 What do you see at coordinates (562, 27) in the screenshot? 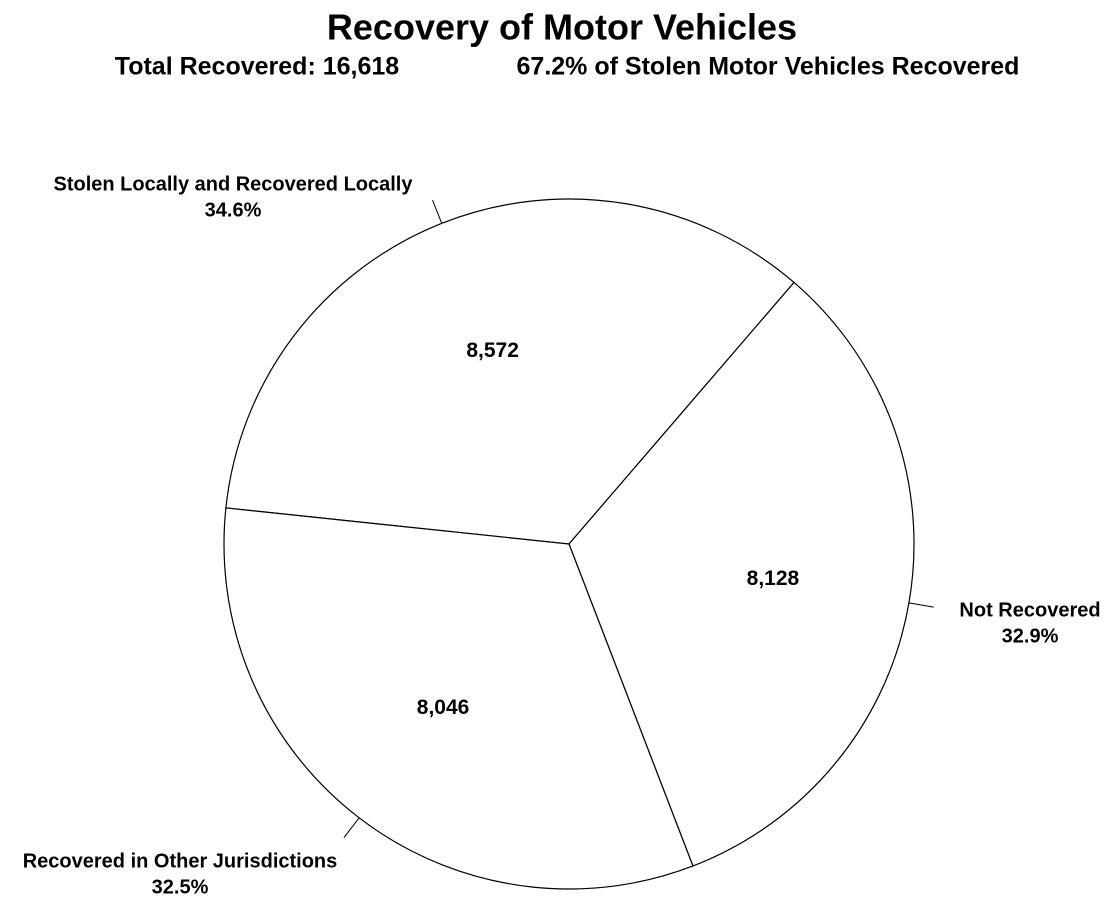
I see `chart-title: Recovery of Motor Vehicles` at bounding box center [562, 27].